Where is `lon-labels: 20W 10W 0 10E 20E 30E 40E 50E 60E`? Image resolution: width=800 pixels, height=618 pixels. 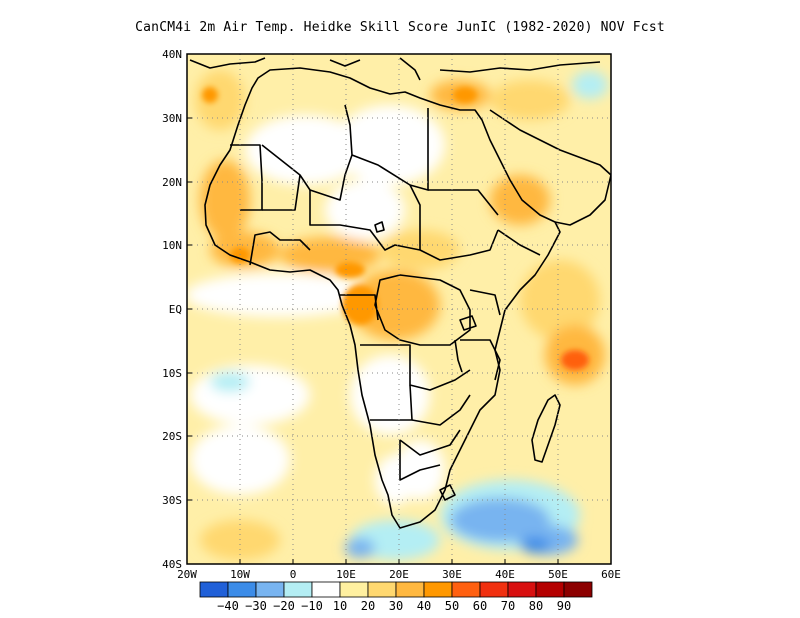 lon-labels: 20W 10W 0 10E 20E 30E 40E 50E 60E is located at coordinates (399, 574).